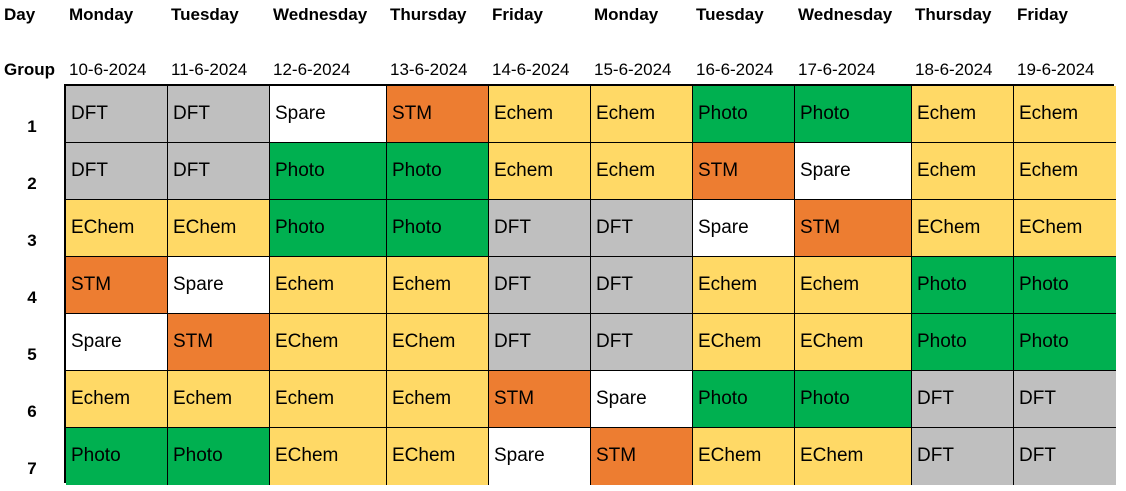 This screenshot has width=1126, height=491. What do you see at coordinates (32, 468) in the screenshot?
I see `group-number: 7` at bounding box center [32, 468].